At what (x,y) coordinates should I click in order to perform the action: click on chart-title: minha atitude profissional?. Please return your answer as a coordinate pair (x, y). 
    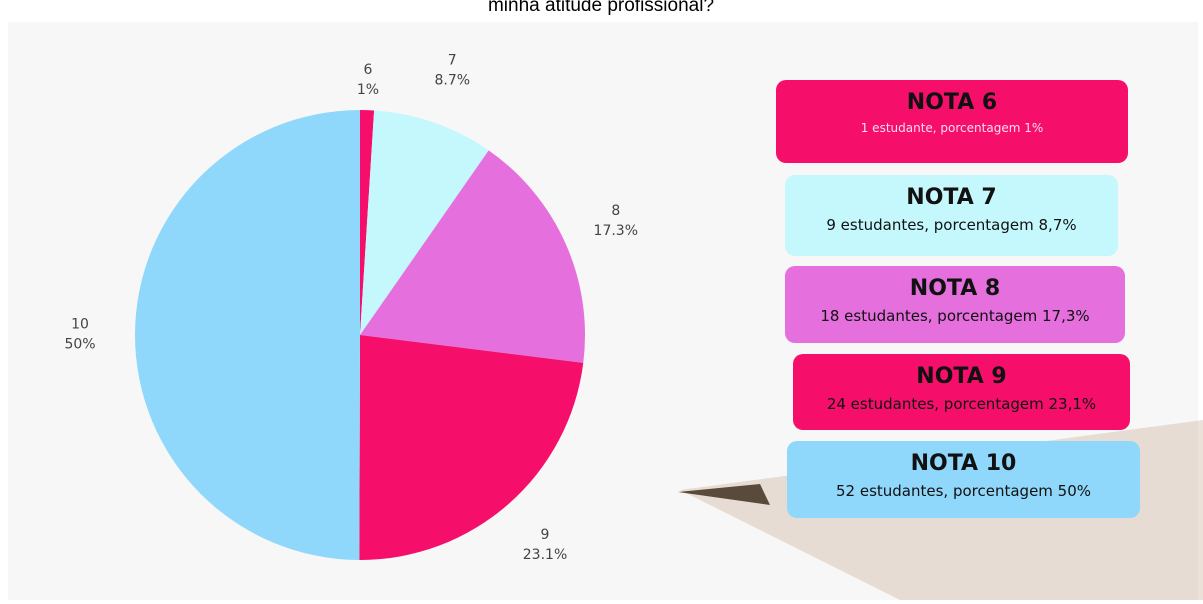
    Looking at the image, I should click on (601, 8).